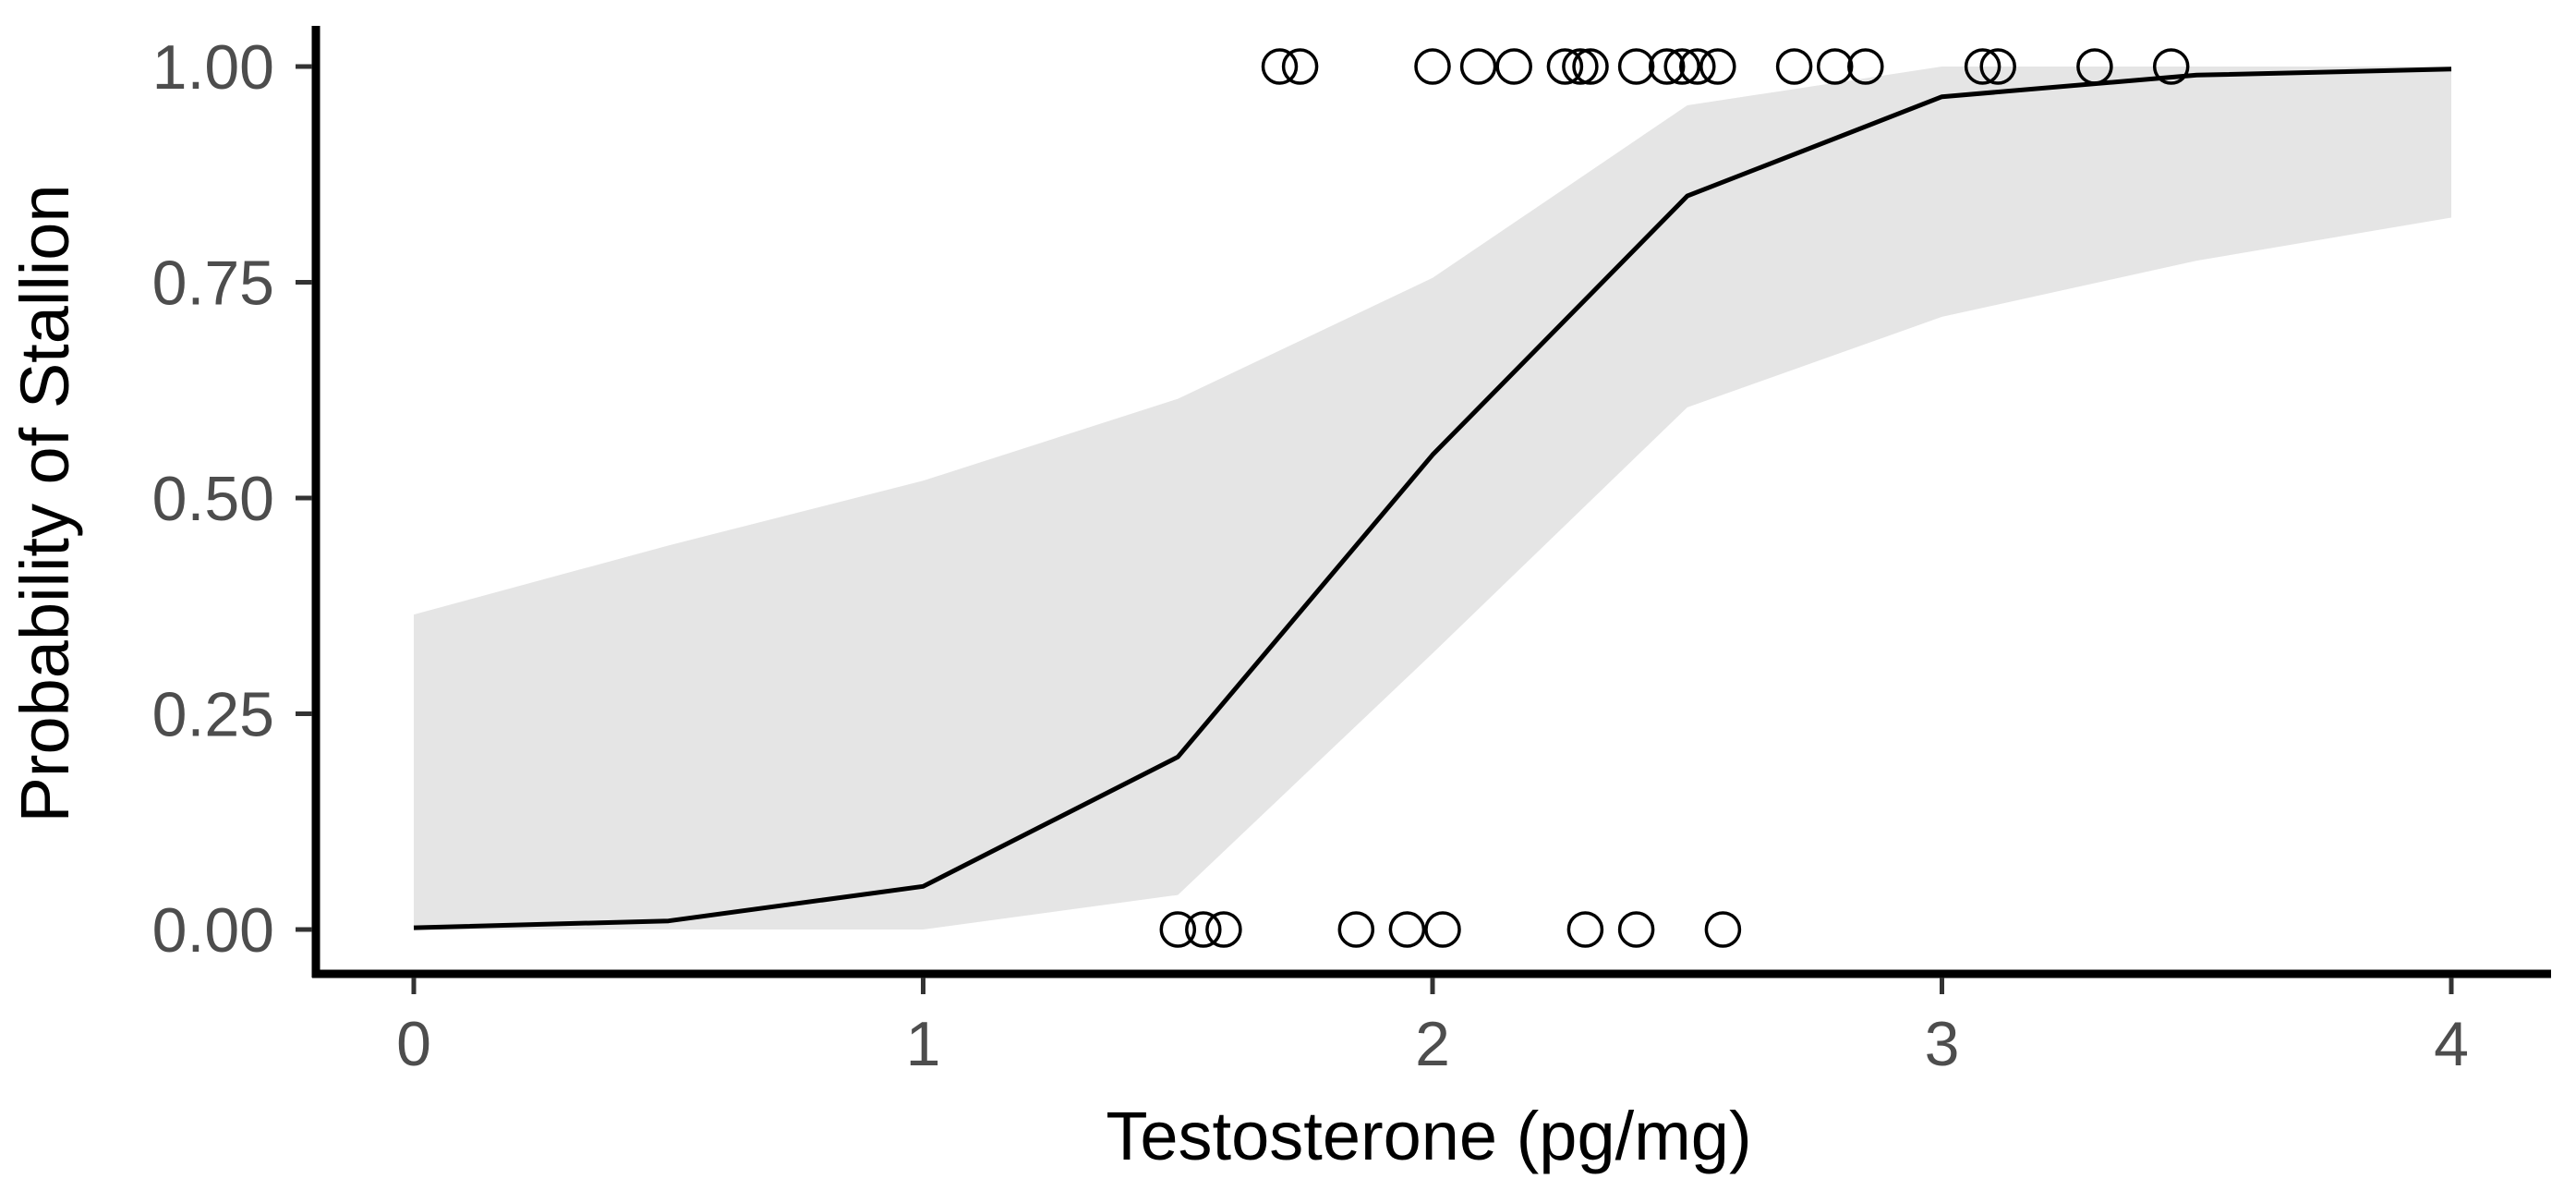 Image resolution: width=2576 pixels, height=1203 pixels. What do you see at coordinates (213, 499) in the screenshot?
I see `y-tick-label: 0.50` at bounding box center [213, 499].